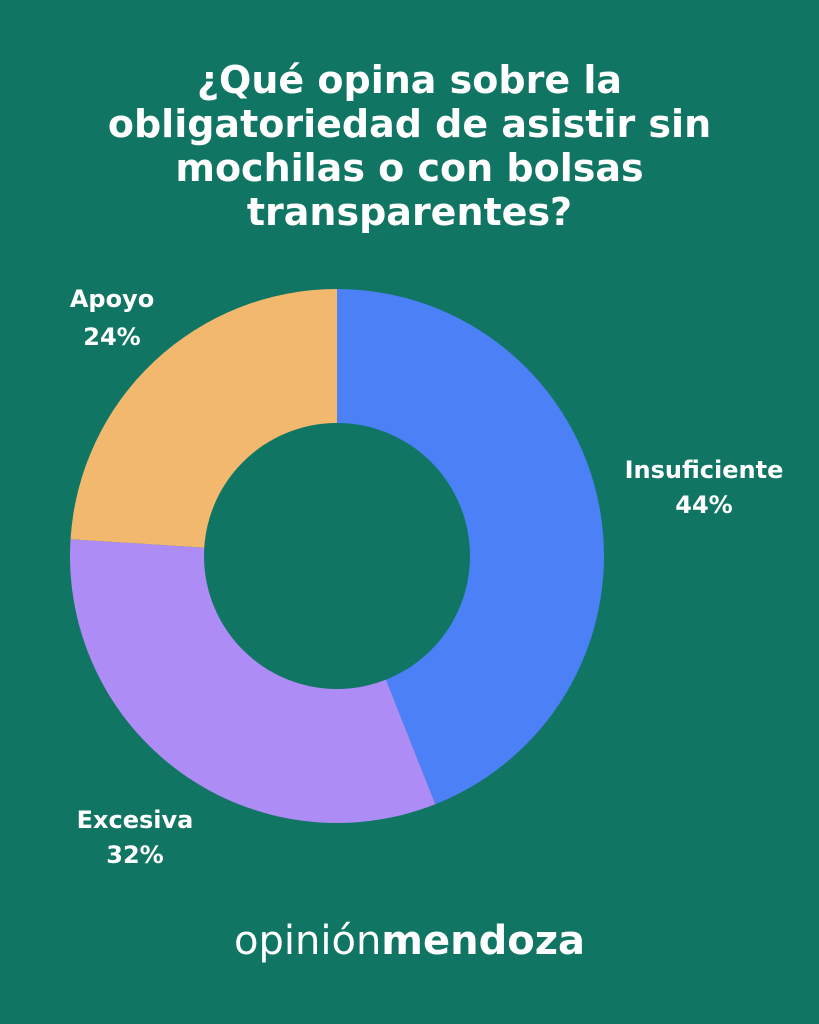 The width and height of the screenshot is (819, 1024). I want to click on slice-value-apoyo: 24%, so click(111, 337).